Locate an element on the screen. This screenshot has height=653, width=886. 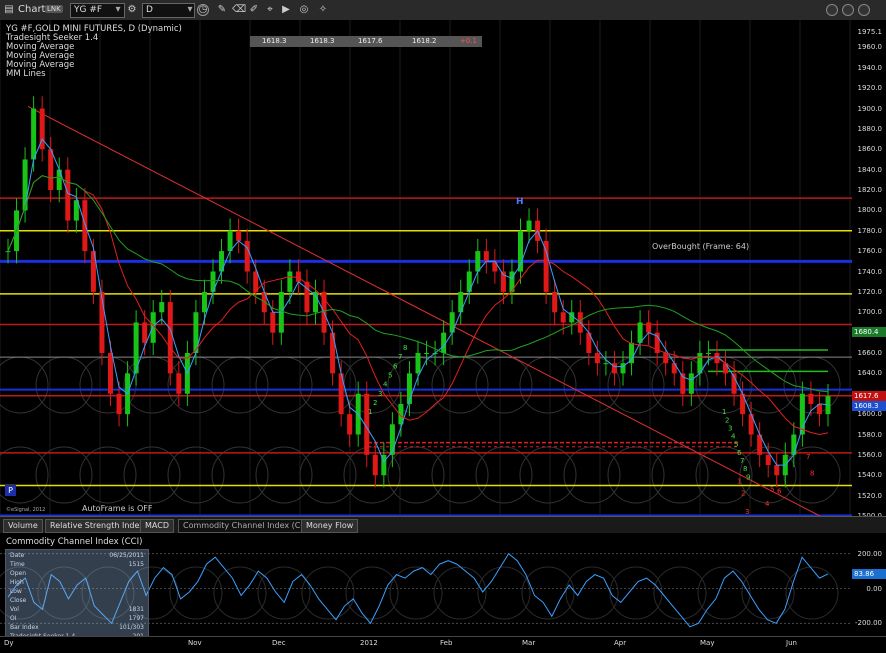
clock-icon: ◷ is located at coordinates (203, 10).